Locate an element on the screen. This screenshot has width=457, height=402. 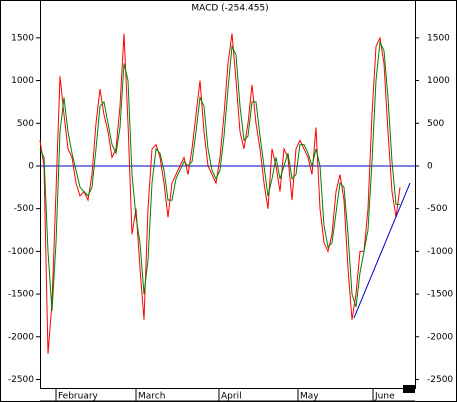
x-tick-label: April is located at coordinates (231, 397).